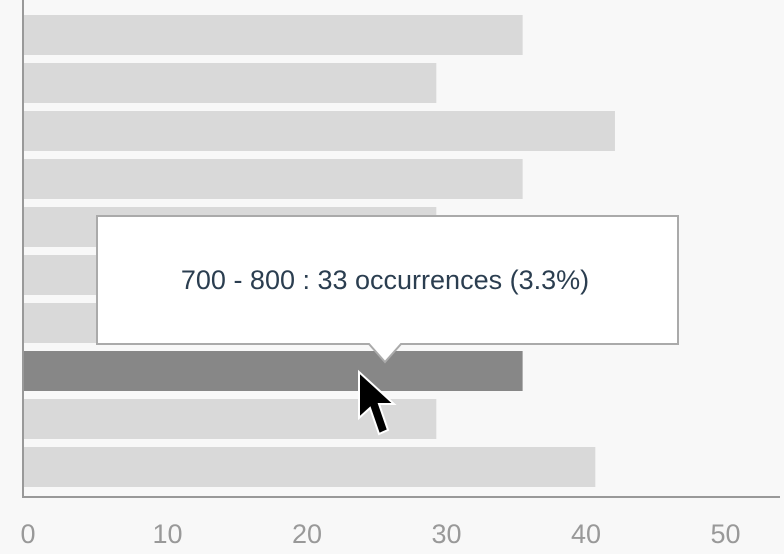 The image size is (784, 554). I want to click on x-ticks: 0 10 20 30 40 50, so click(380, 534).